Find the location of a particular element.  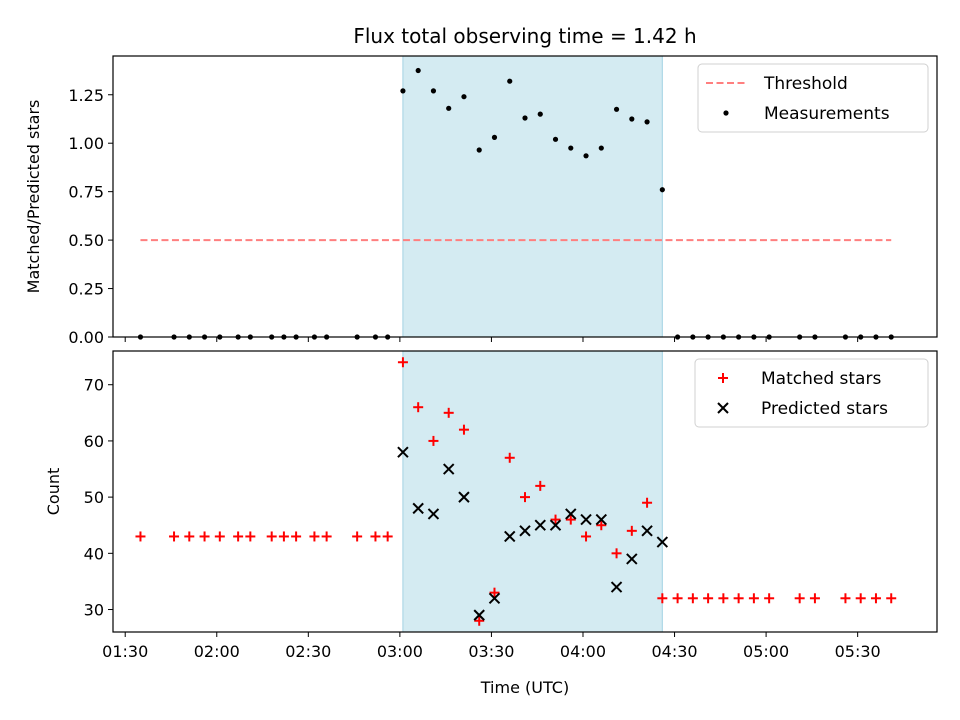

x-tick-label: 04:00 is located at coordinates (583, 651).